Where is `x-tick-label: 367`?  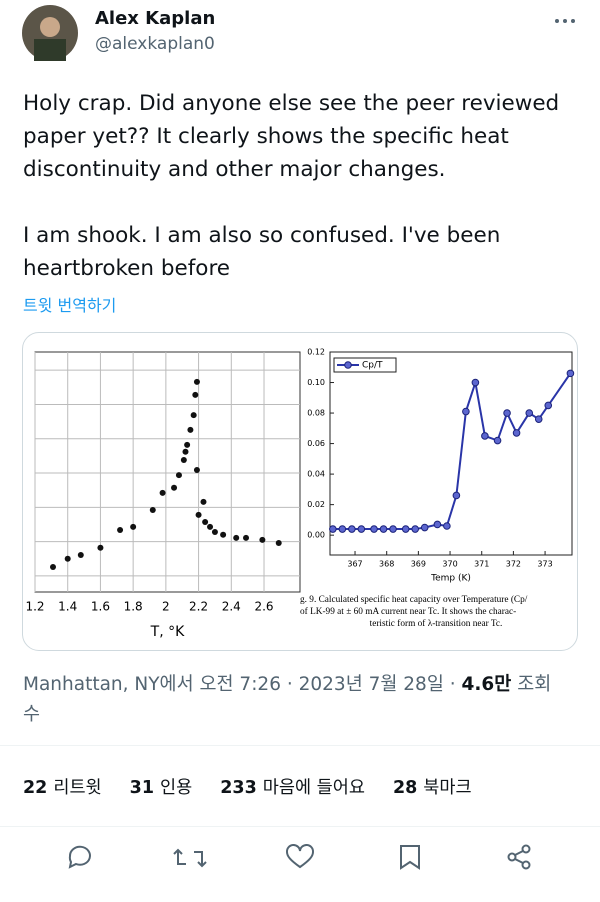
x-tick-label: 367 is located at coordinates (354, 564).